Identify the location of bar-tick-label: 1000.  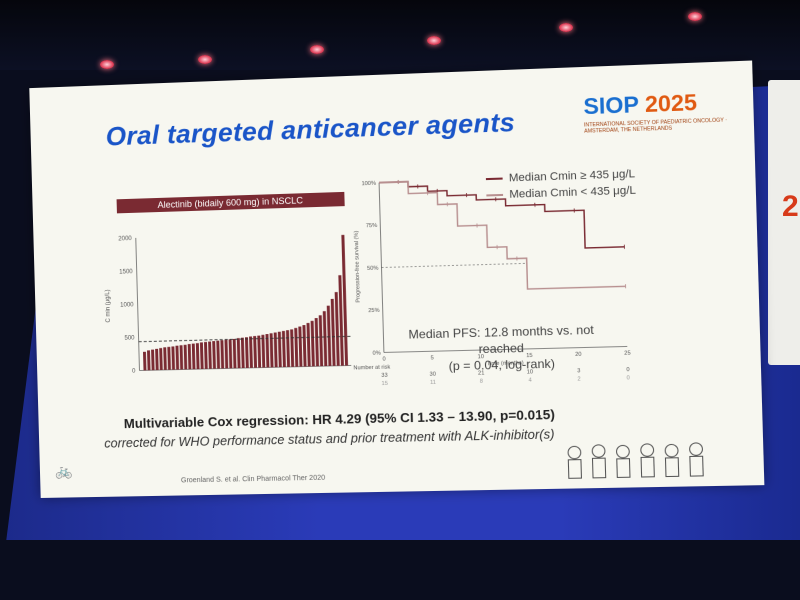
(127, 305).